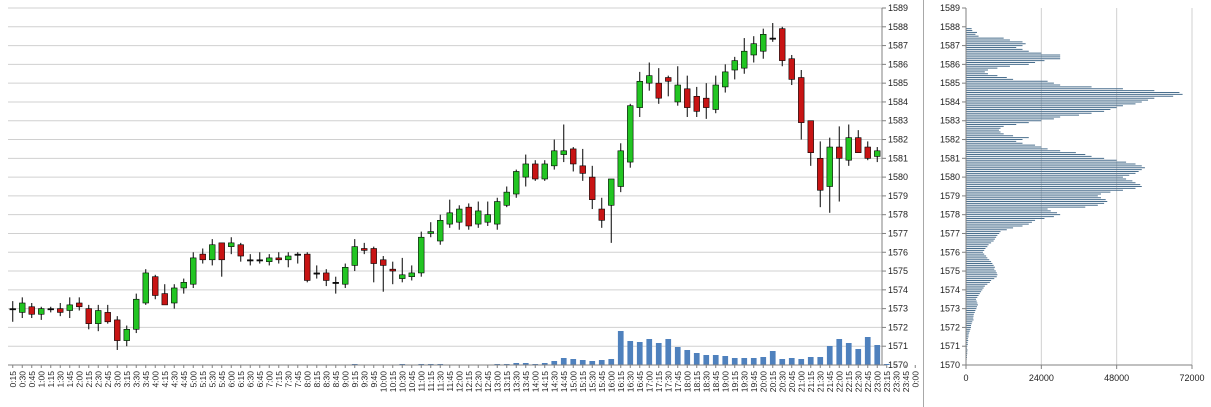 The image size is (1211, 407). I want to click on panel-divider, so click(923, 203).